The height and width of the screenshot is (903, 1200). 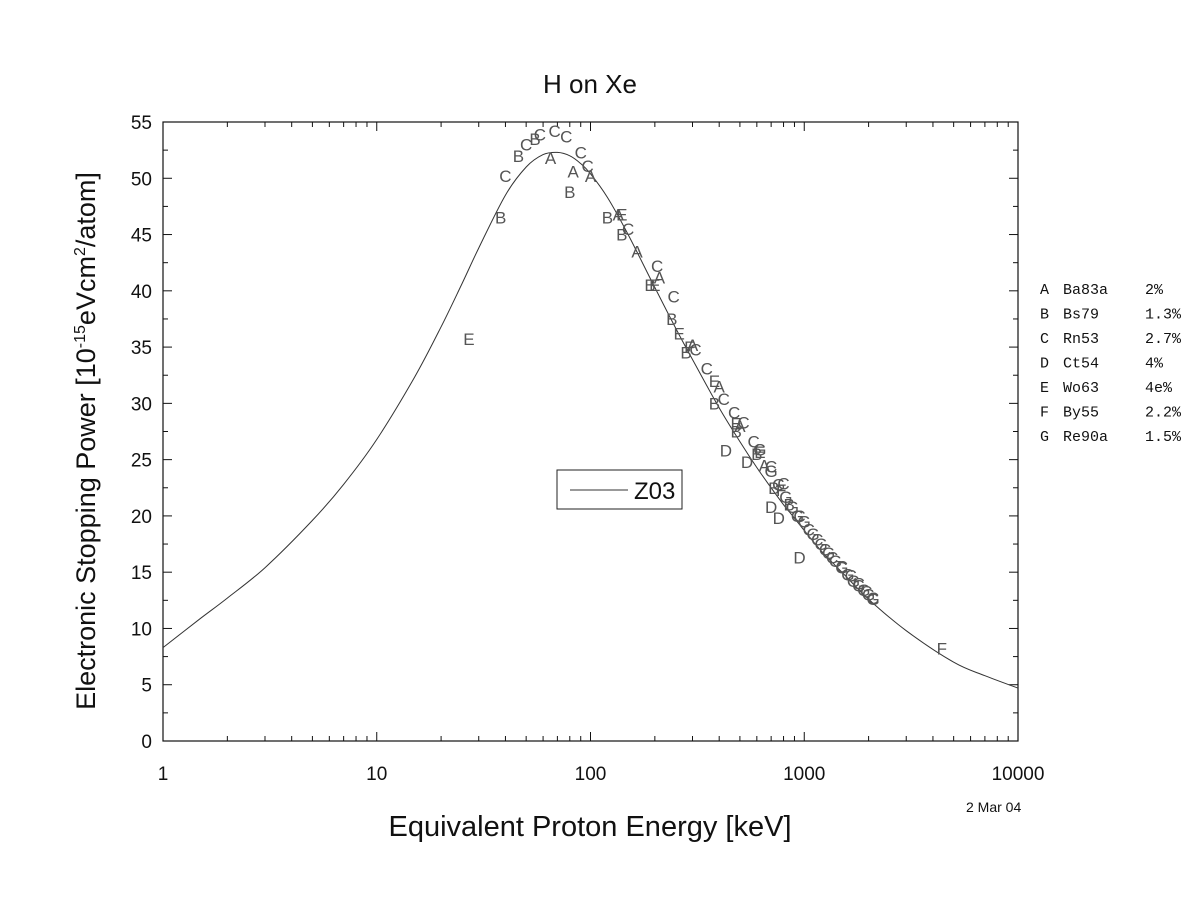 I want to click on y-label-mid: eVcm, so click(x=86, y=290).